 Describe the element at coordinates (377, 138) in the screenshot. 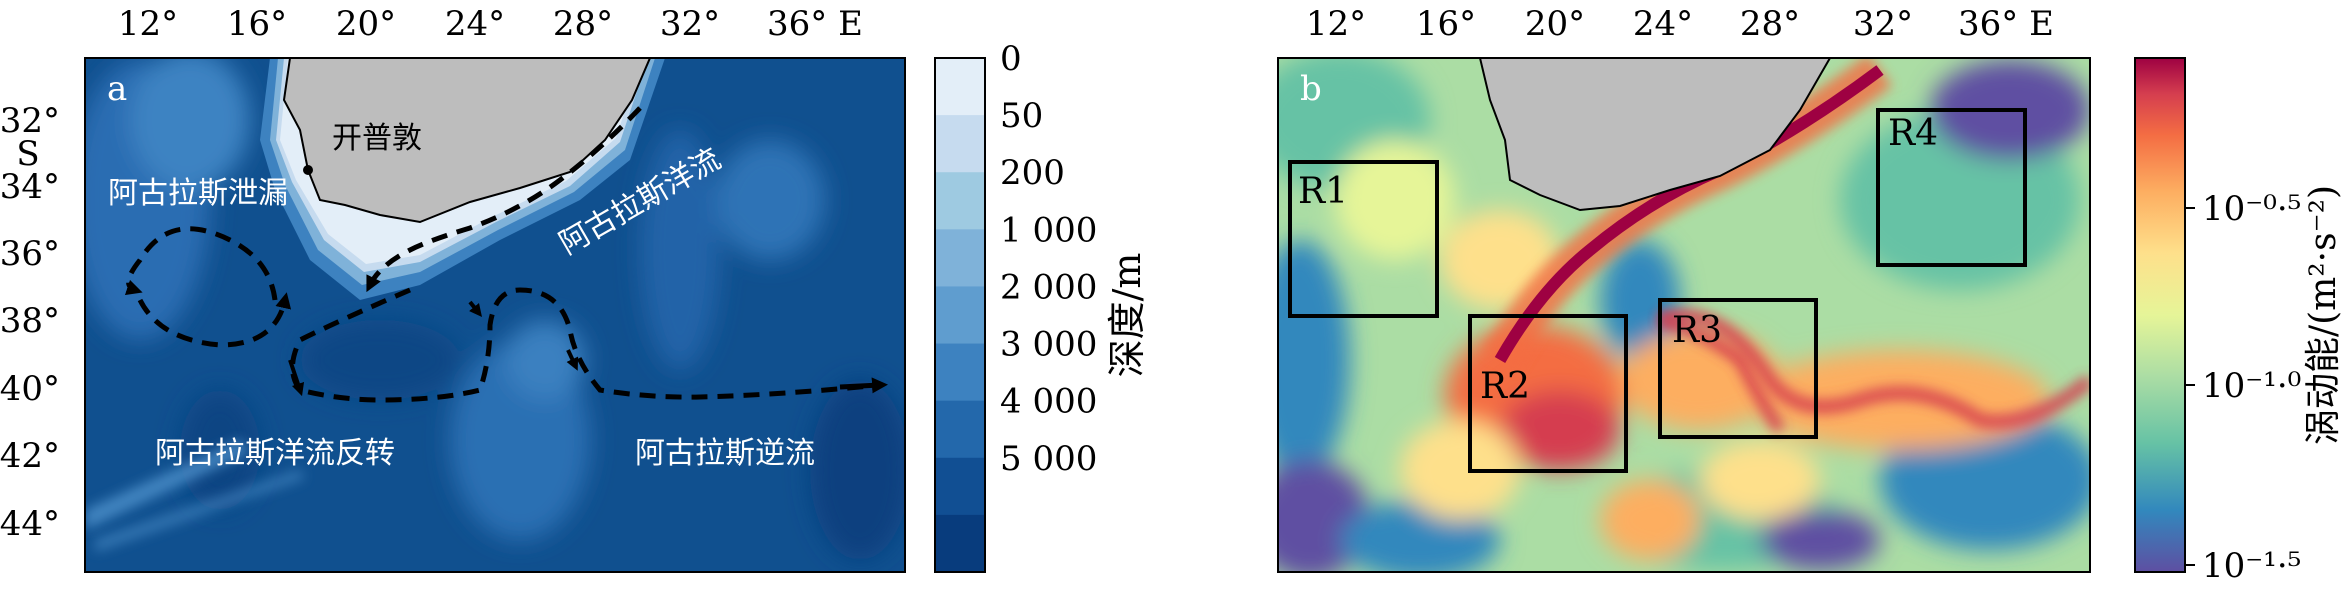

I see `cape-town-label: 开普敦` at that location.